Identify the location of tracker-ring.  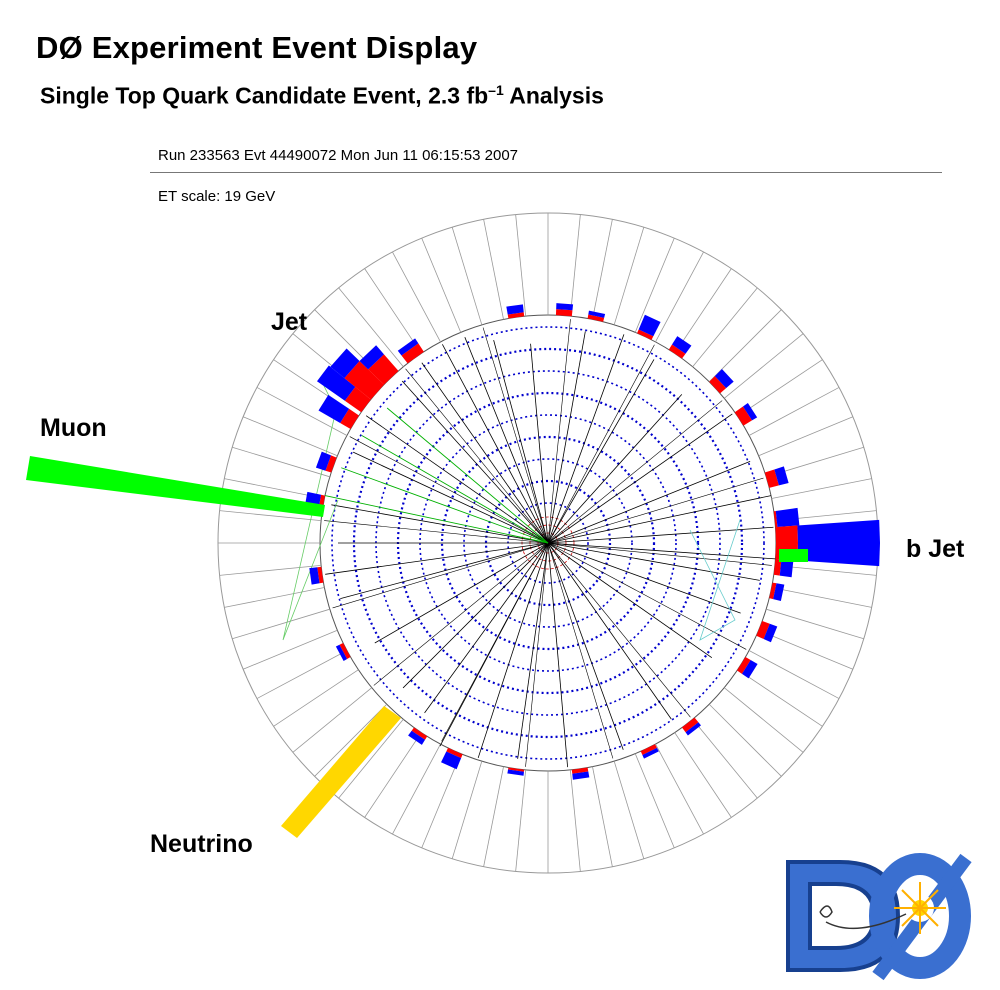
(548, 543).